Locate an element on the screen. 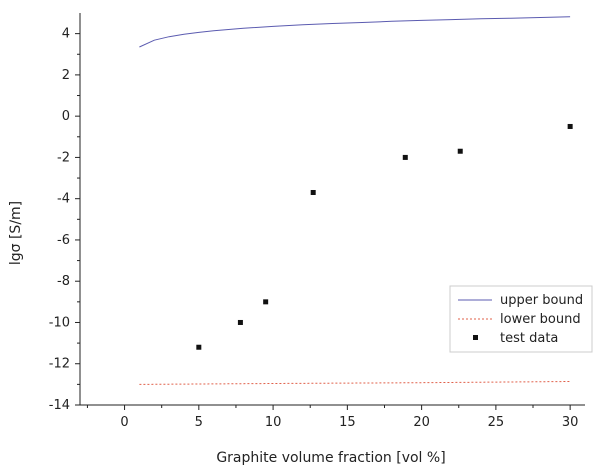 This screenshot has height=469, width=593. legend-box is located at coordinates (521, 319).